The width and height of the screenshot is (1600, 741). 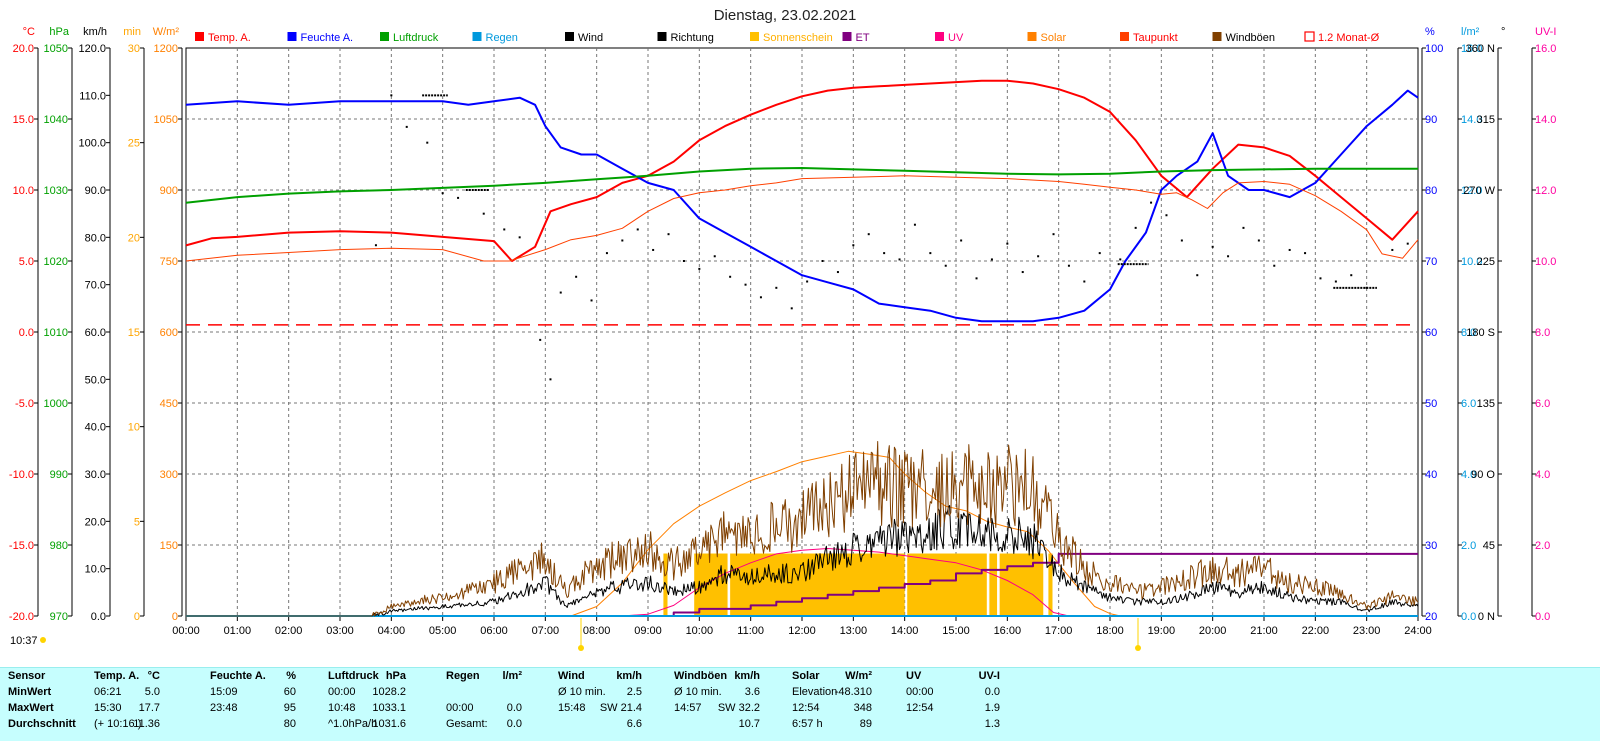 I want to click on stats-header-cell: Feuchte A., so click(x=238, y=676).